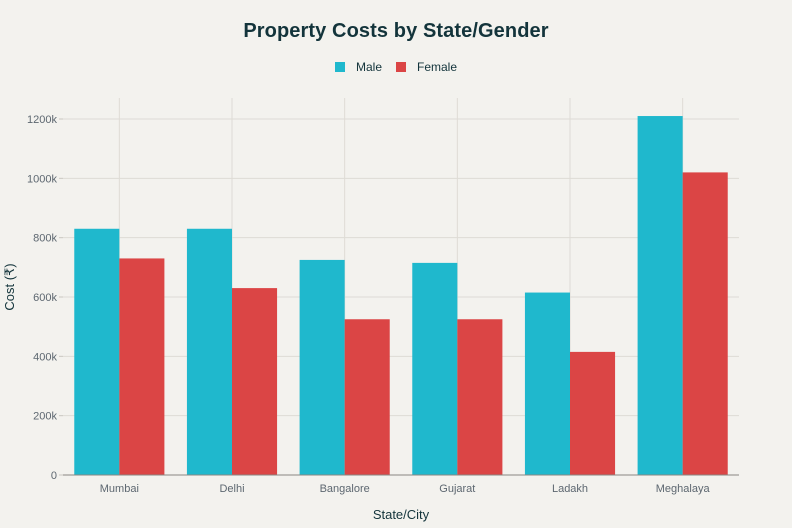 Image resolution: width=792 pixels, height=528 pixels. I want to click on bar-male-bangalore, so click(322, 367).